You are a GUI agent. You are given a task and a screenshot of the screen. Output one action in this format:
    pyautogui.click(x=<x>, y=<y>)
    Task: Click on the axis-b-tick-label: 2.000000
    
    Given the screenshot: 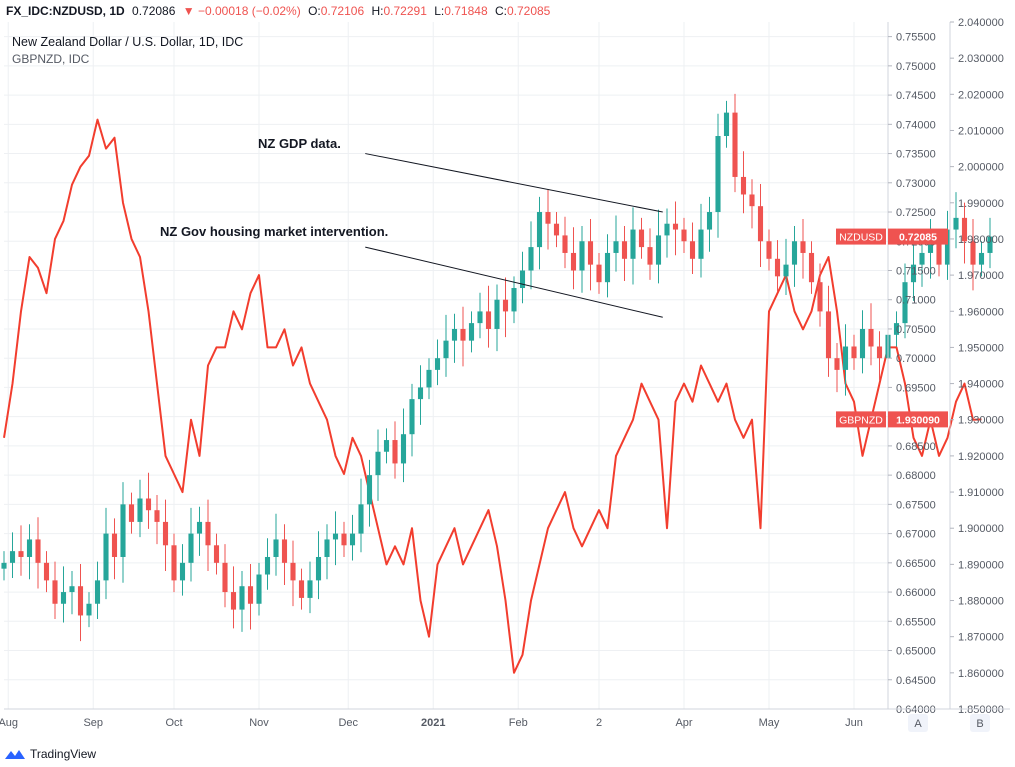 What is the action you would take?
    pyautogui.click(x=981, y=168)
    